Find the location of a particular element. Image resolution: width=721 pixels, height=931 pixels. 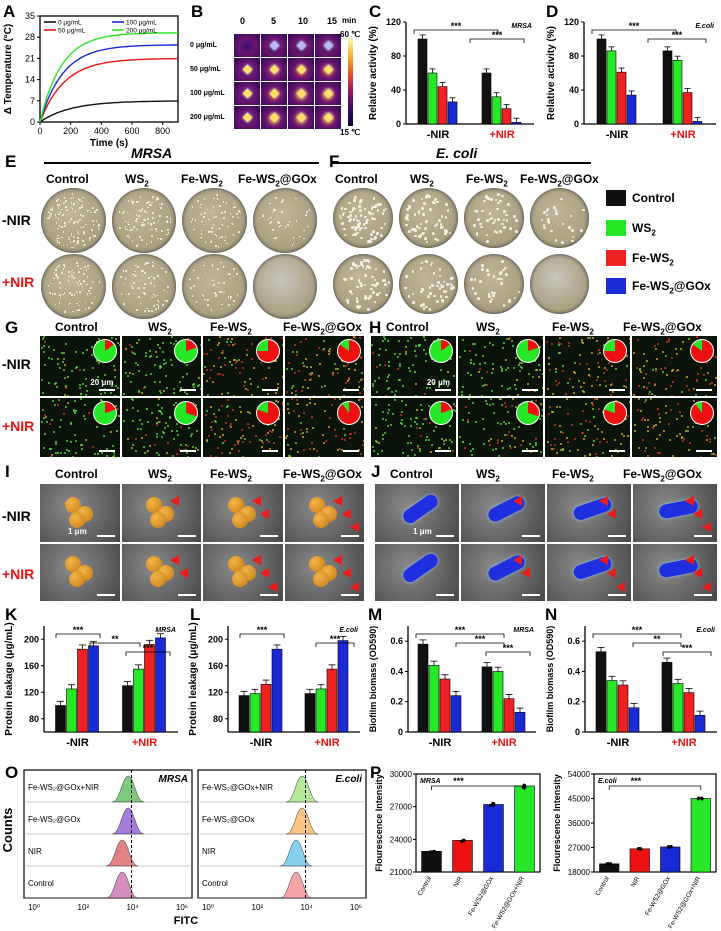

x-category-label: -NIR is located at coordinates (440, 743).